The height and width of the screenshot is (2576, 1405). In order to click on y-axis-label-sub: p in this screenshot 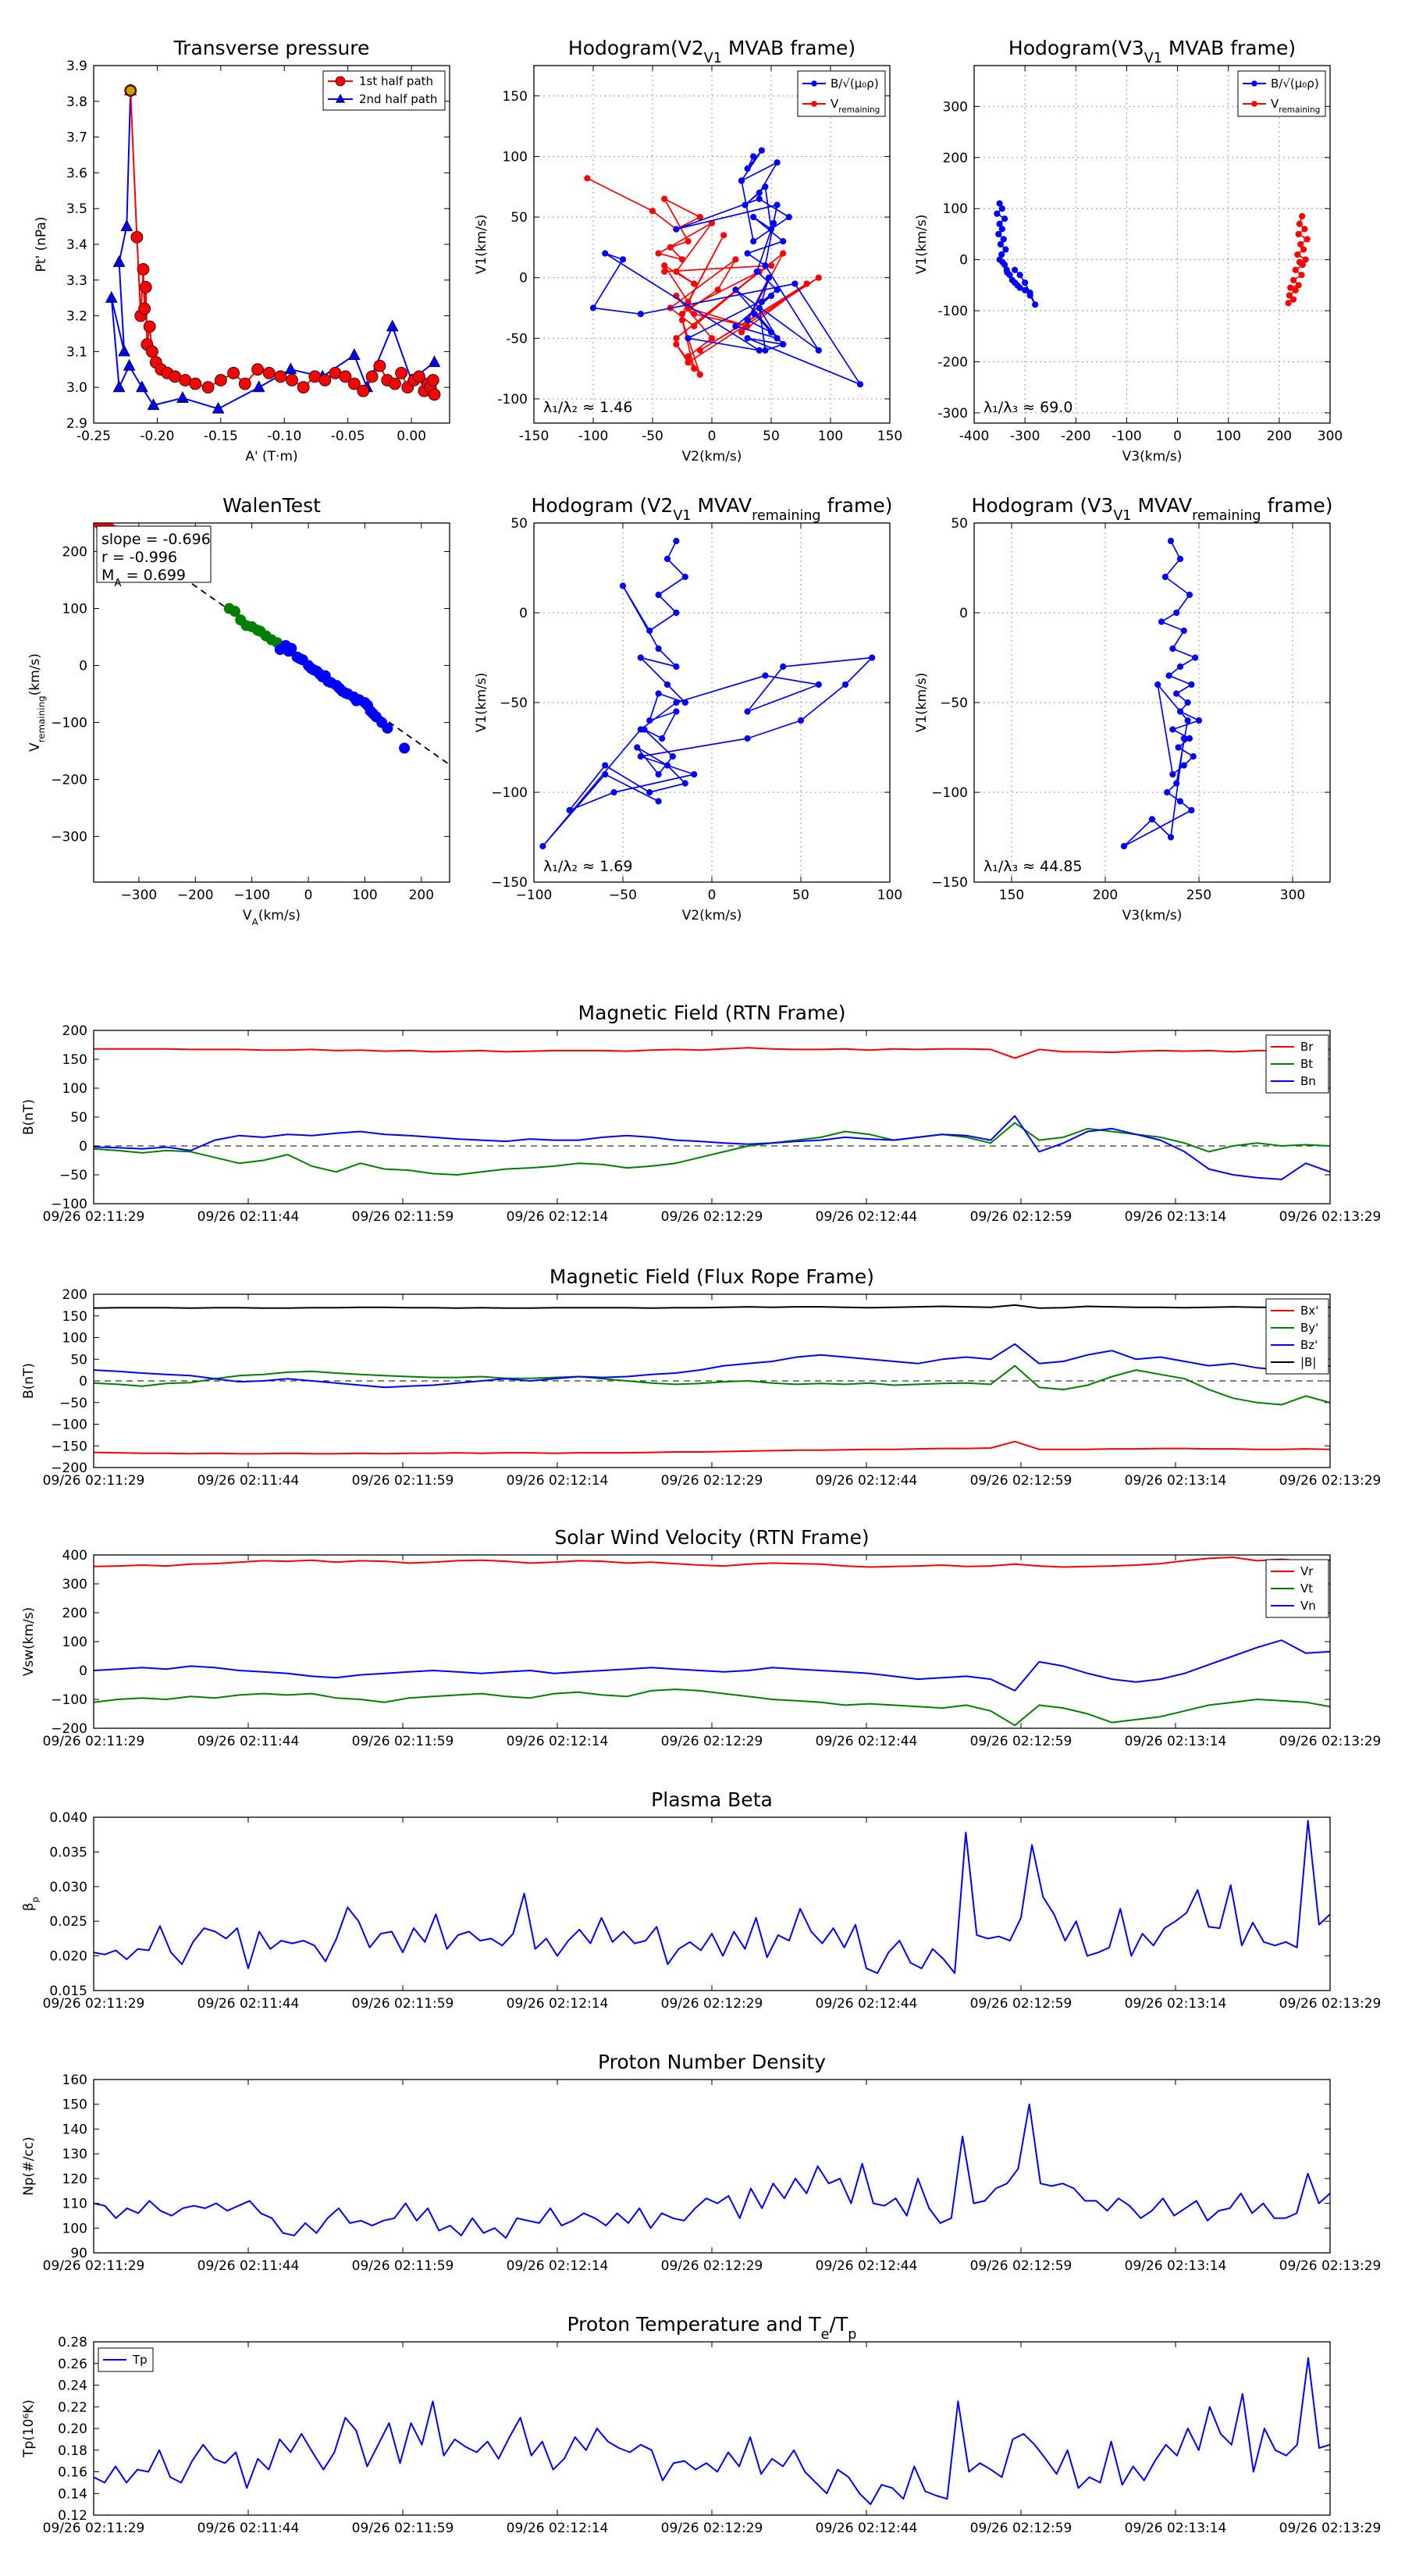, I will do `click(36, 1900)`.